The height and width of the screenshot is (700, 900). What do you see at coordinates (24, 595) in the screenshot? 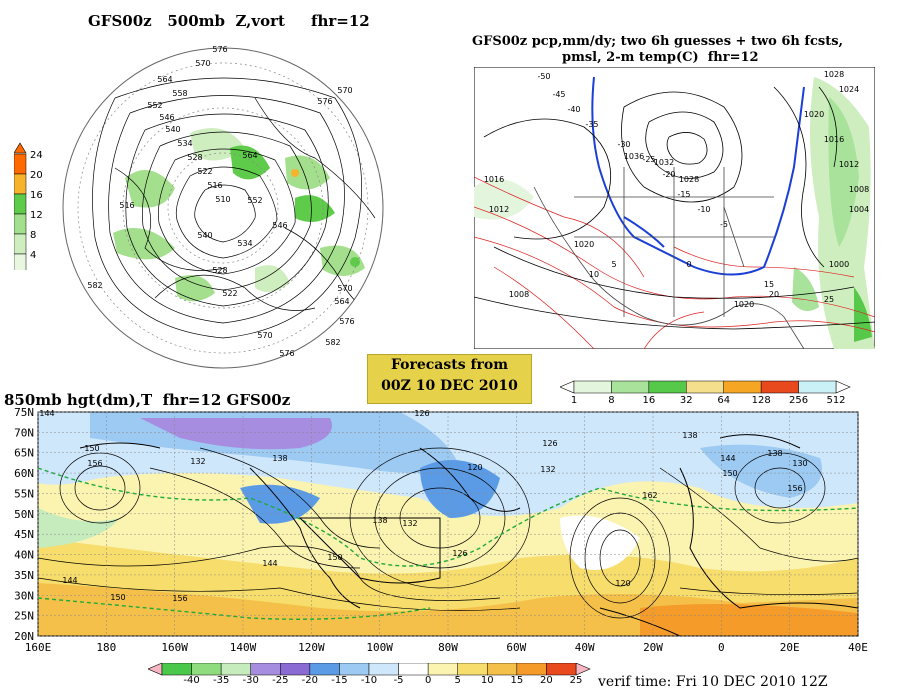
I see `lat-tick-label: 30N` at bounding box center [24, 595].